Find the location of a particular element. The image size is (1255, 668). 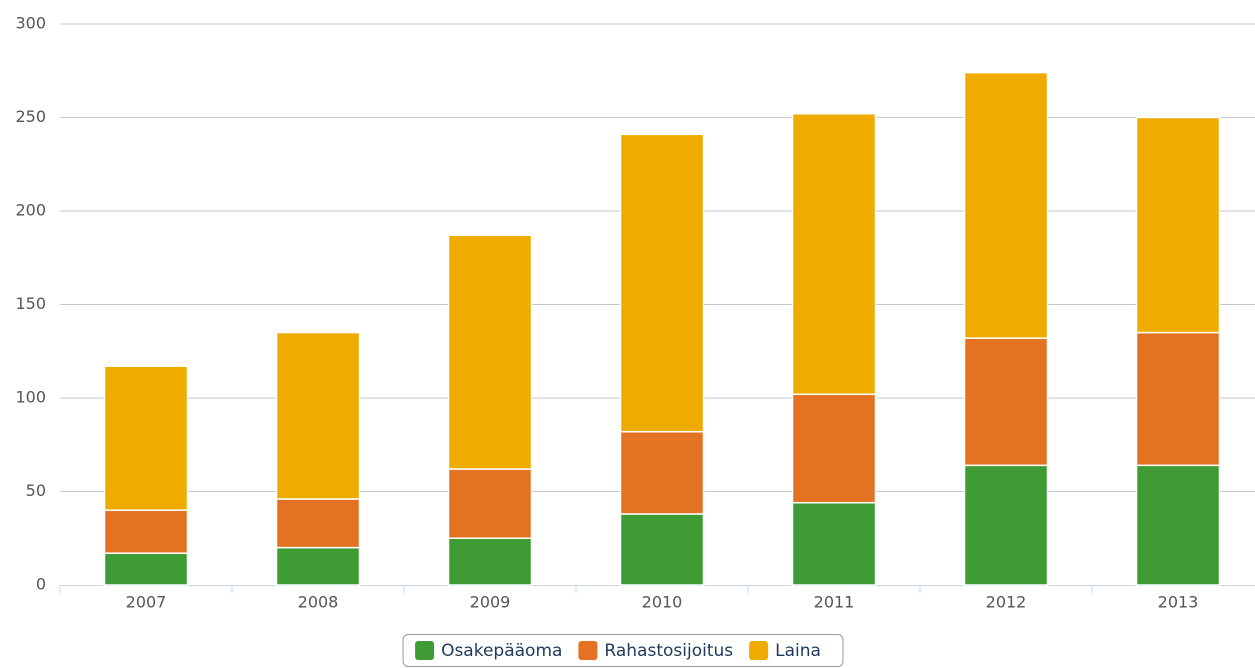

y-tick-label: 250 is located at coordinates (30, 116).